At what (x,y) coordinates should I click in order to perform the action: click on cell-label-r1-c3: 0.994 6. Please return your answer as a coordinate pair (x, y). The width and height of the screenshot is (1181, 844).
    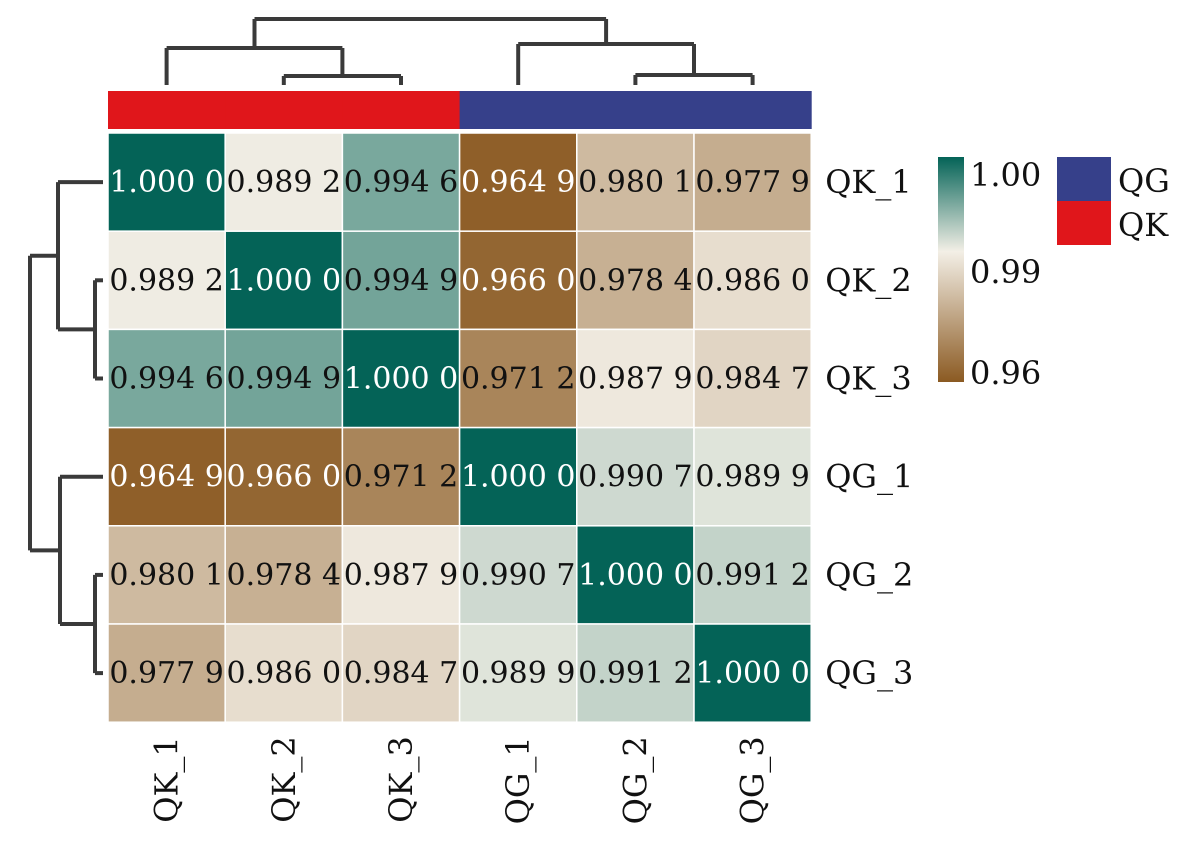
    Looking at the image, I should click on (401, 182).